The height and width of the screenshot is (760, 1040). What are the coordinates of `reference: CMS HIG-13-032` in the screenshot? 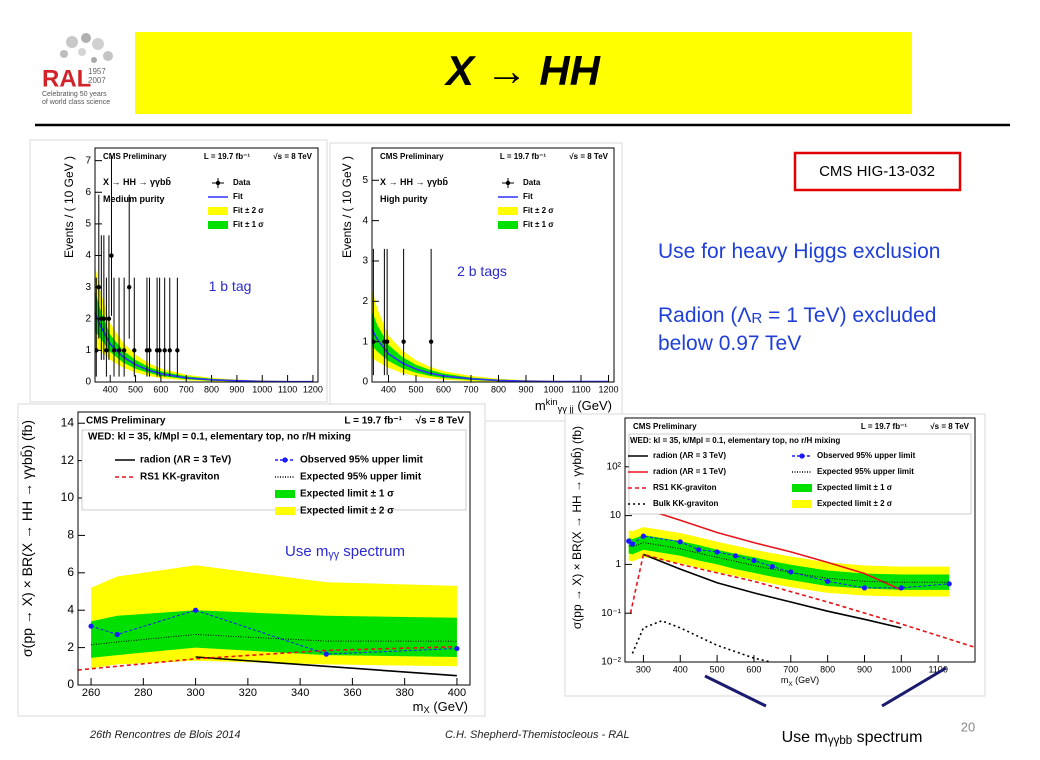 It's located at (877, 171).